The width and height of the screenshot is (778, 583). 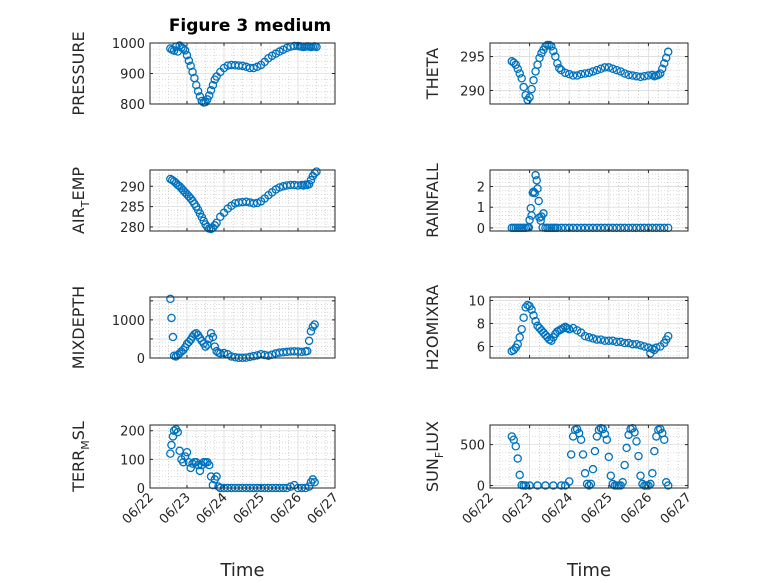 I want to click on ylabel-0: PRESSURE, so click(x=78, y=73).